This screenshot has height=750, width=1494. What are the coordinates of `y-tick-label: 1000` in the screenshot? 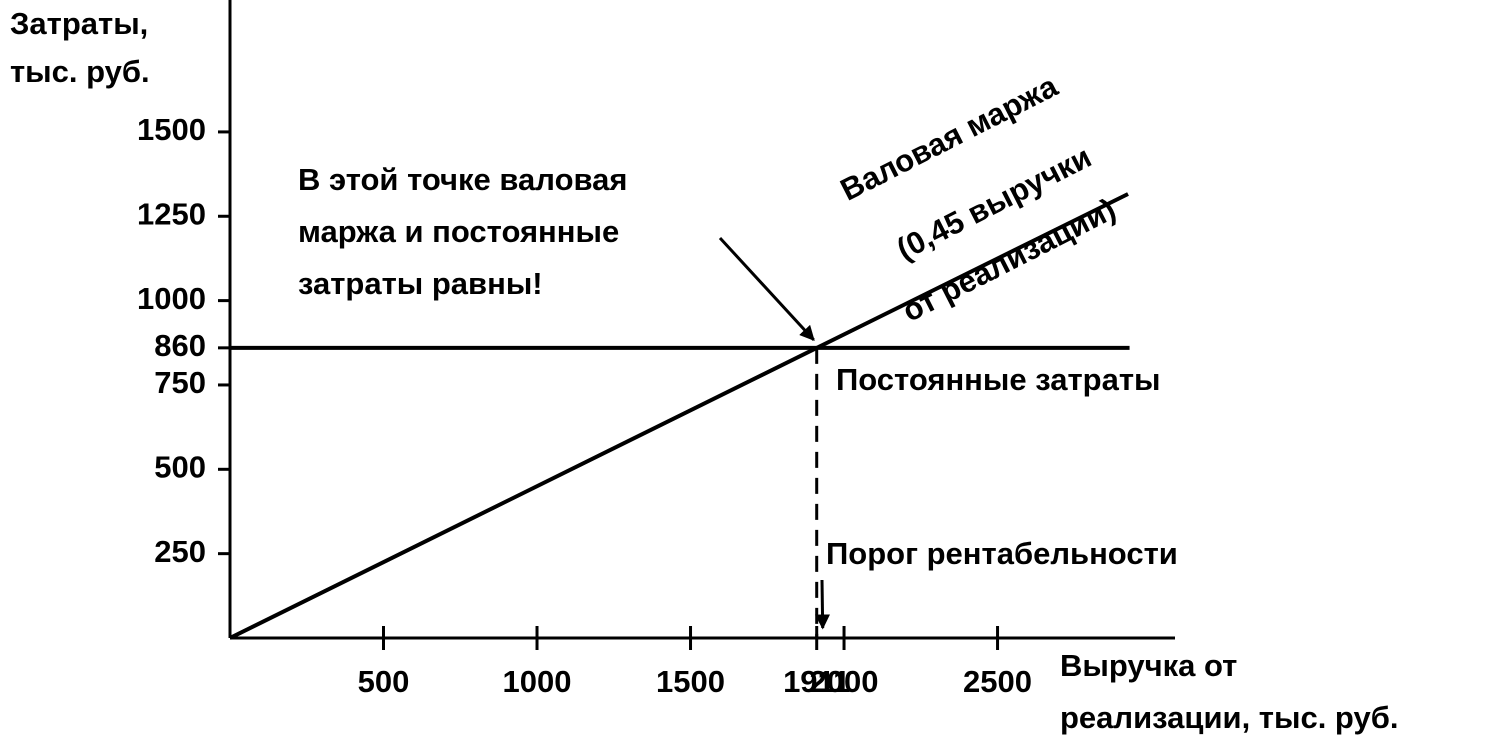 It's located at (171, 298).